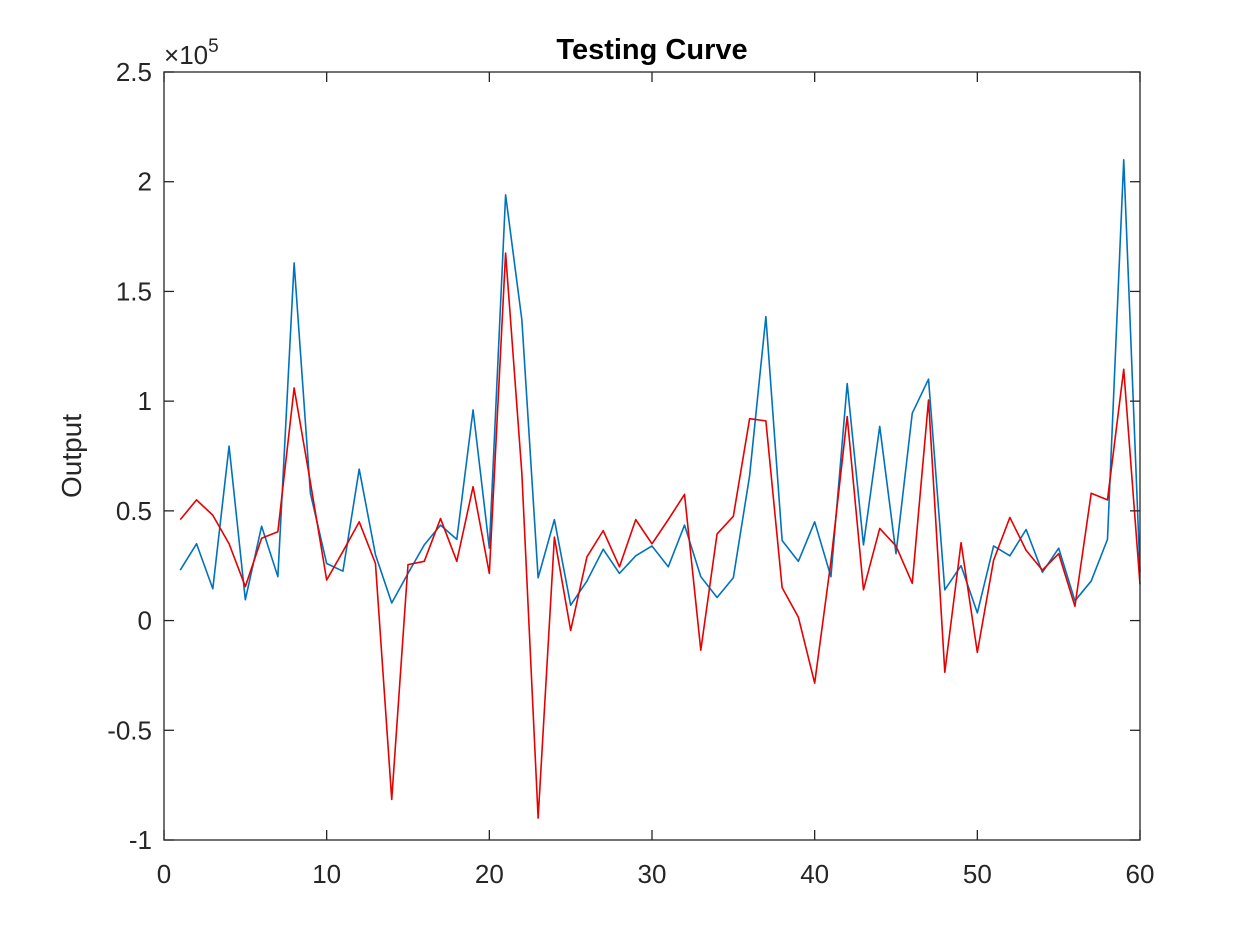 The height and width of the screenshot is (950, 1260). What do you see at coordinates (326, 874) in the screenshot?
I see `x-tick-label: 10` at bounding box center [326, 874].